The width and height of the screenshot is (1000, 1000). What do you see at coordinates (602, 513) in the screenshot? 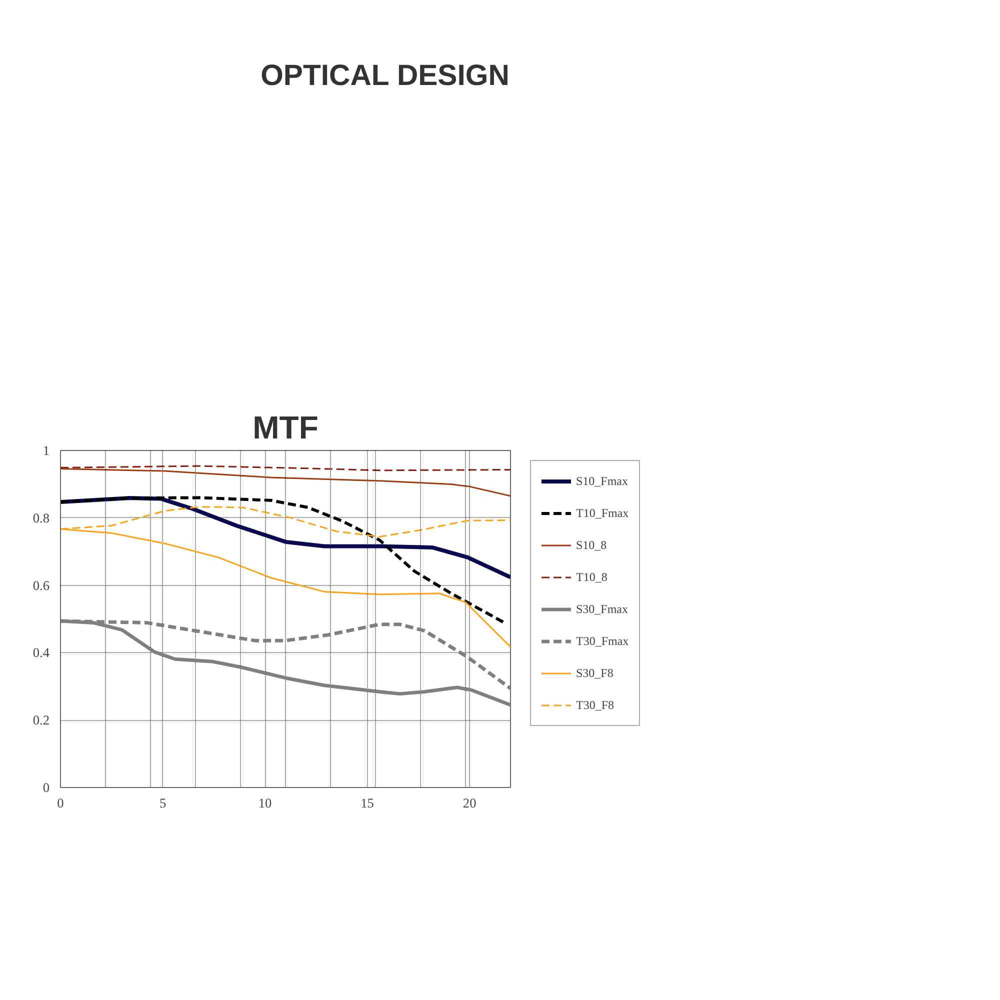
I see `legend-label: T10_Fmax` at bounding box center [602, 513].